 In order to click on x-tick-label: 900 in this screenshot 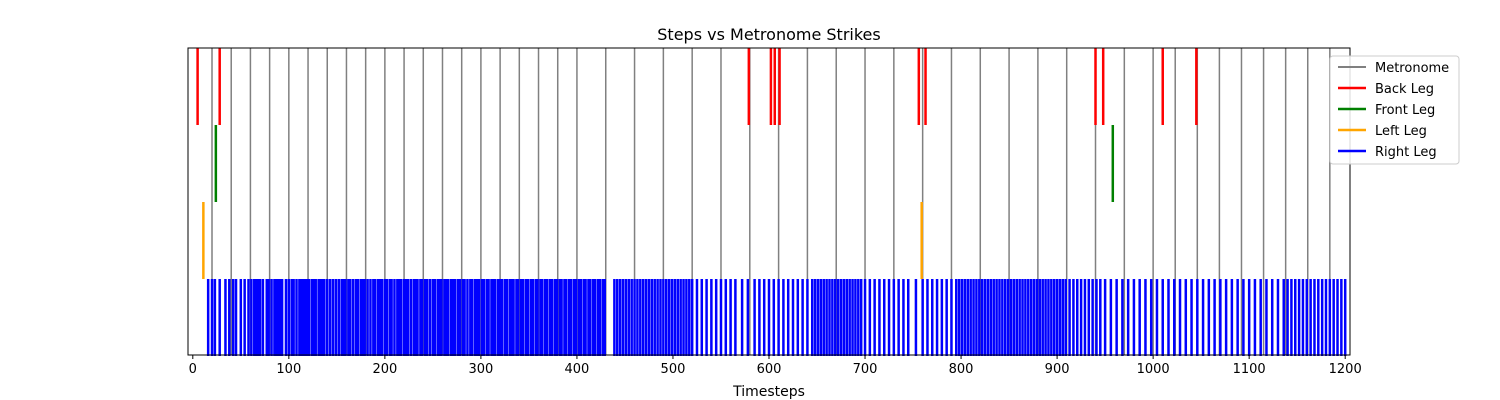, I will do `click(1057, 369)`.